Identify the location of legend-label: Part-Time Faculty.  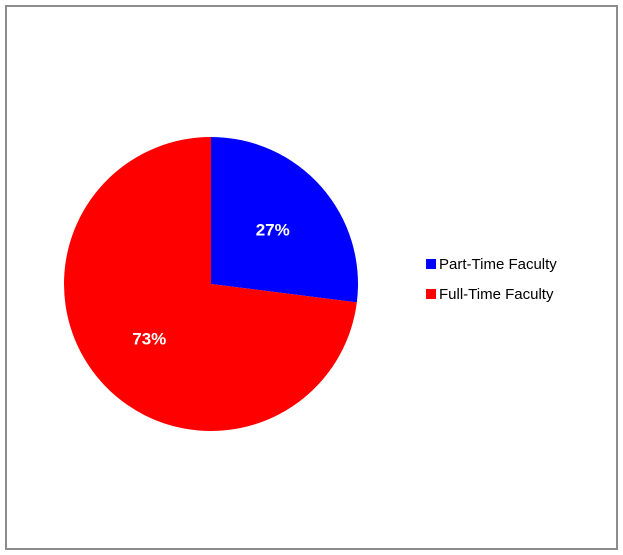
(498, 264).